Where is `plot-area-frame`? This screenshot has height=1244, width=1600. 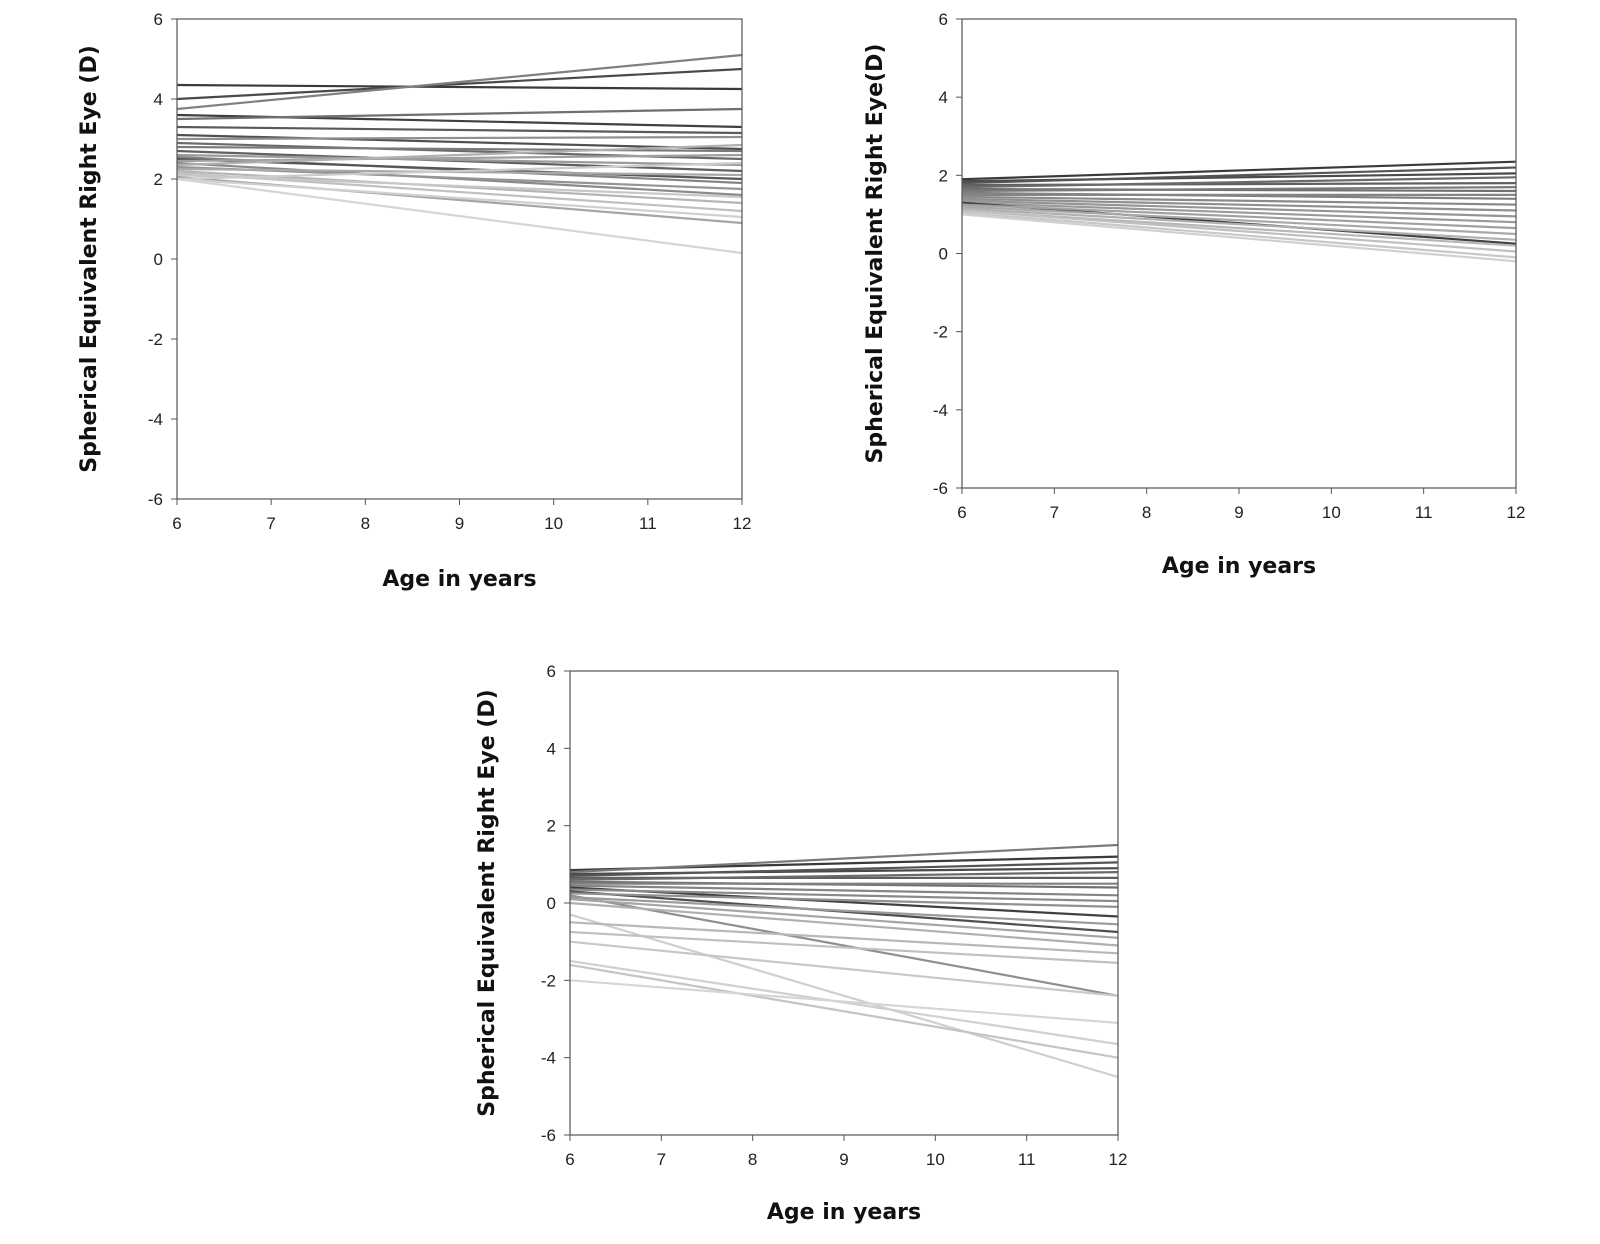 plot-area-frame is located at coordinates (459, 259).